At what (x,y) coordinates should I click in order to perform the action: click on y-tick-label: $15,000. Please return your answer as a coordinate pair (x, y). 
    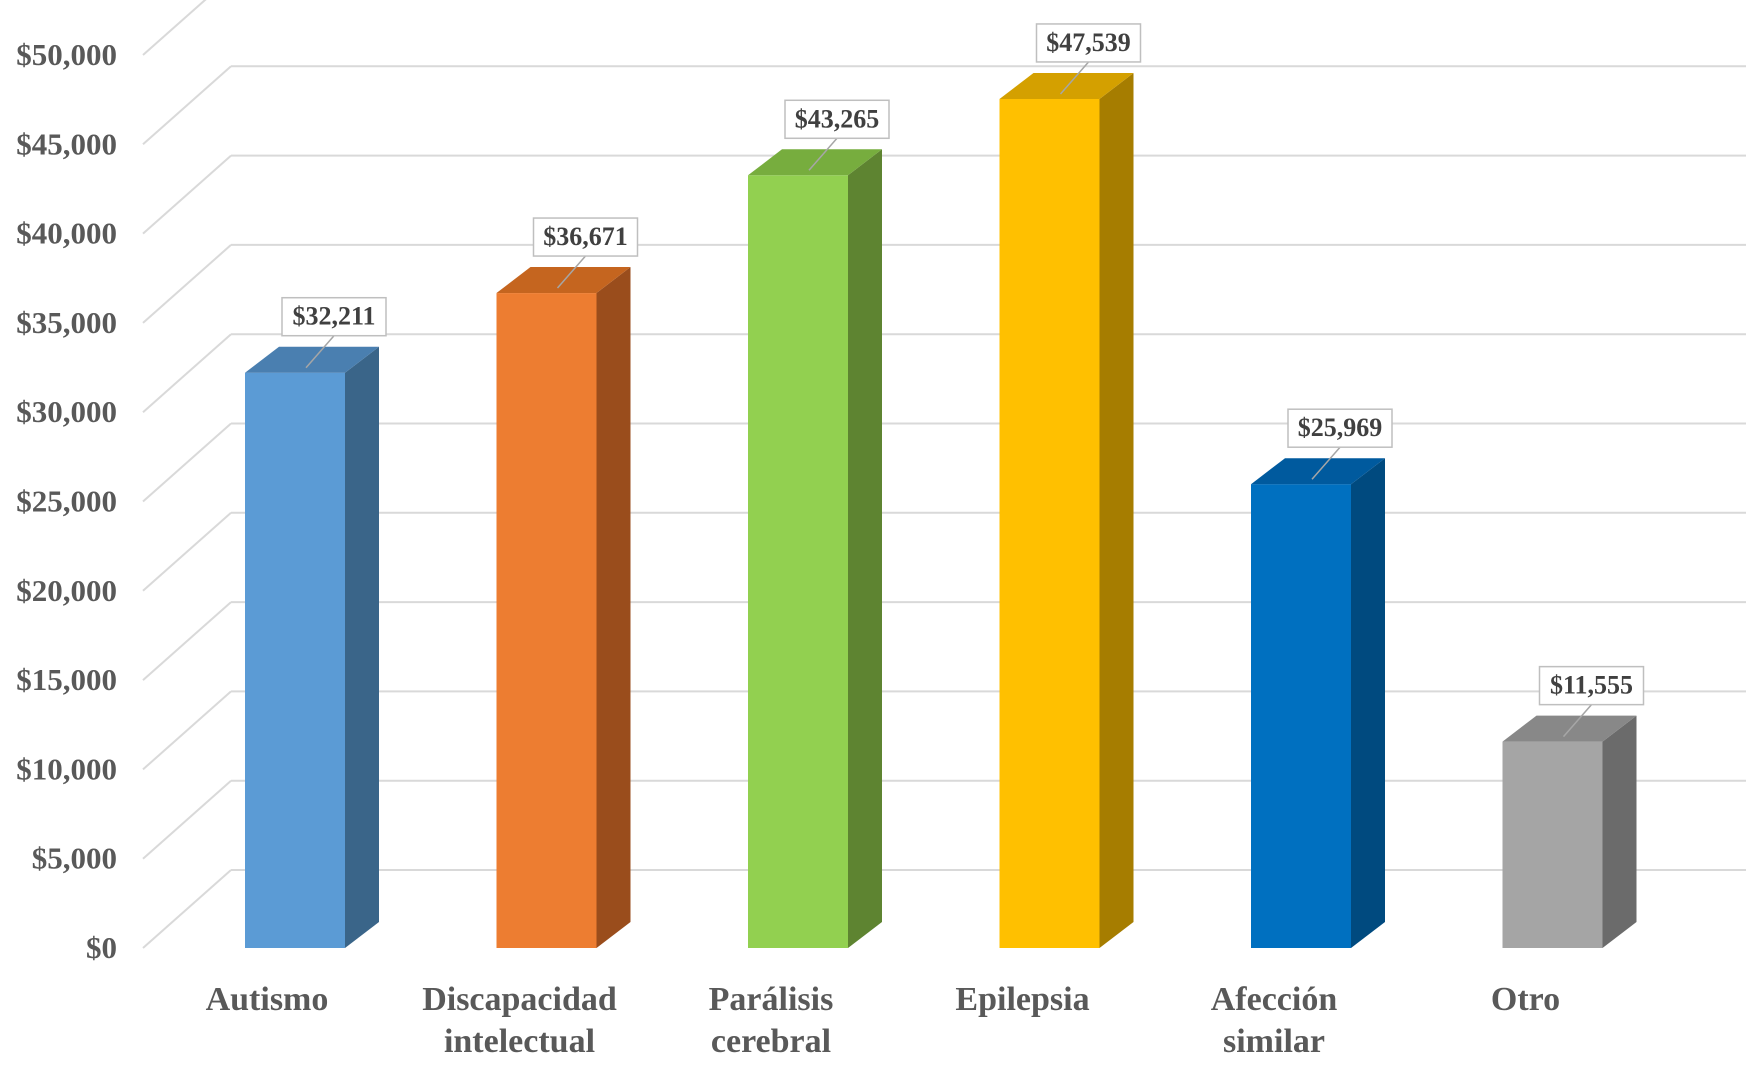
    Looking at the image, I should click on (66, 679).